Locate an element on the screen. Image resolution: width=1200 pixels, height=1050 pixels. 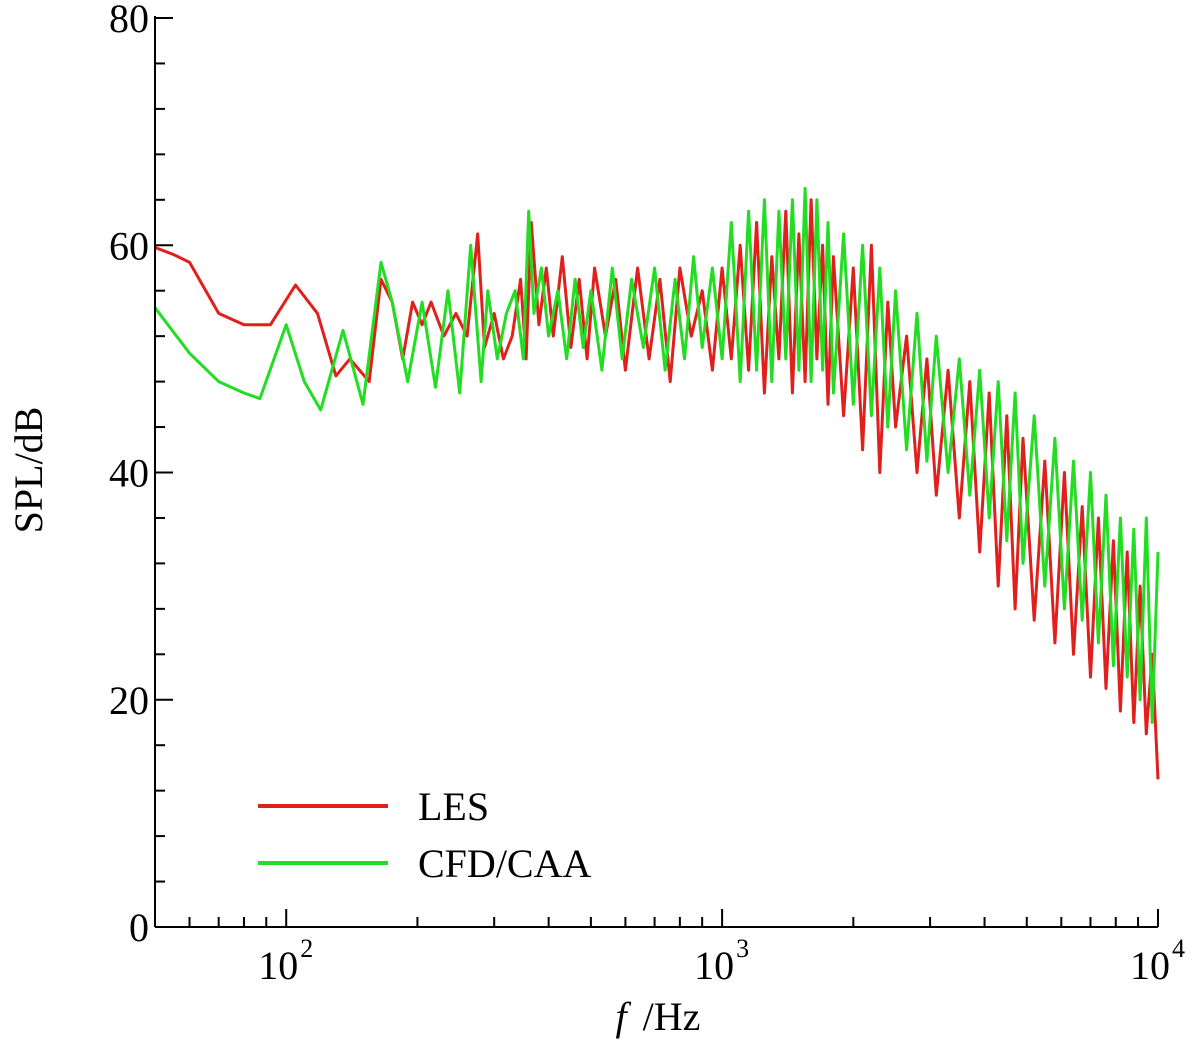
y-tick-label: 60 is located at coordinates (129, 245).